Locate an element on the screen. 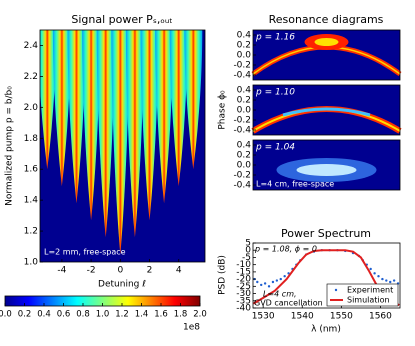 The height and width of the screenshot is (346, 415). y-tick-label: -5 is located at coordinates (246, 258).